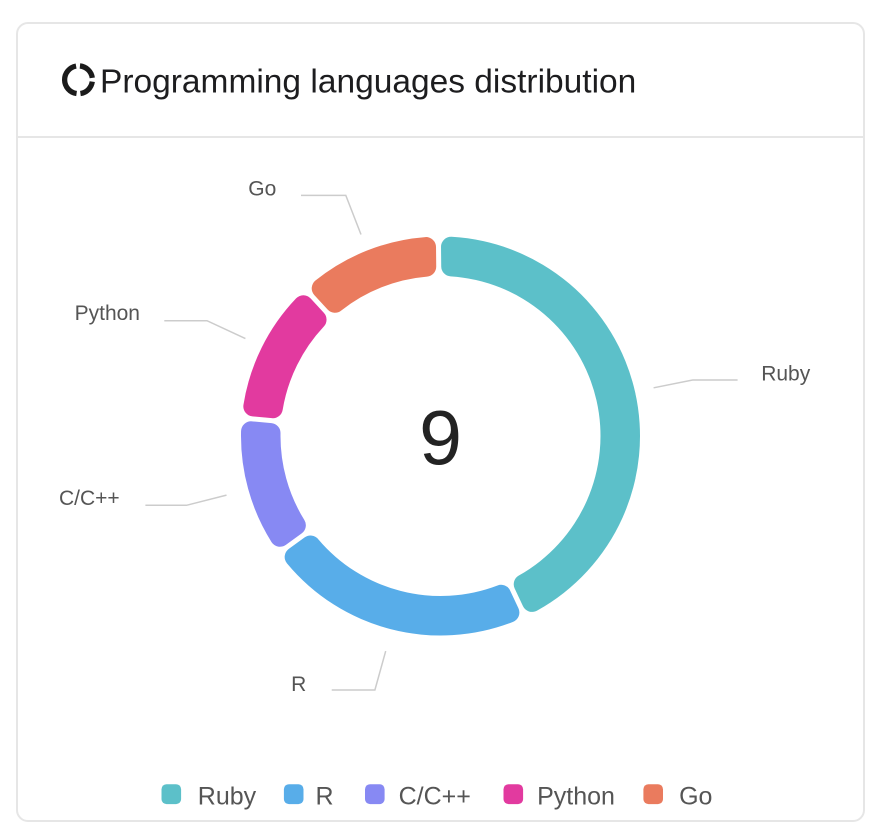 Image resolution: width=888 pixels, height=838 pixels. Describe the element at coordinates (368, 82) in the screenshot. I see `svg-text:Programming languages distribu: Programming languages distribution` at that location.